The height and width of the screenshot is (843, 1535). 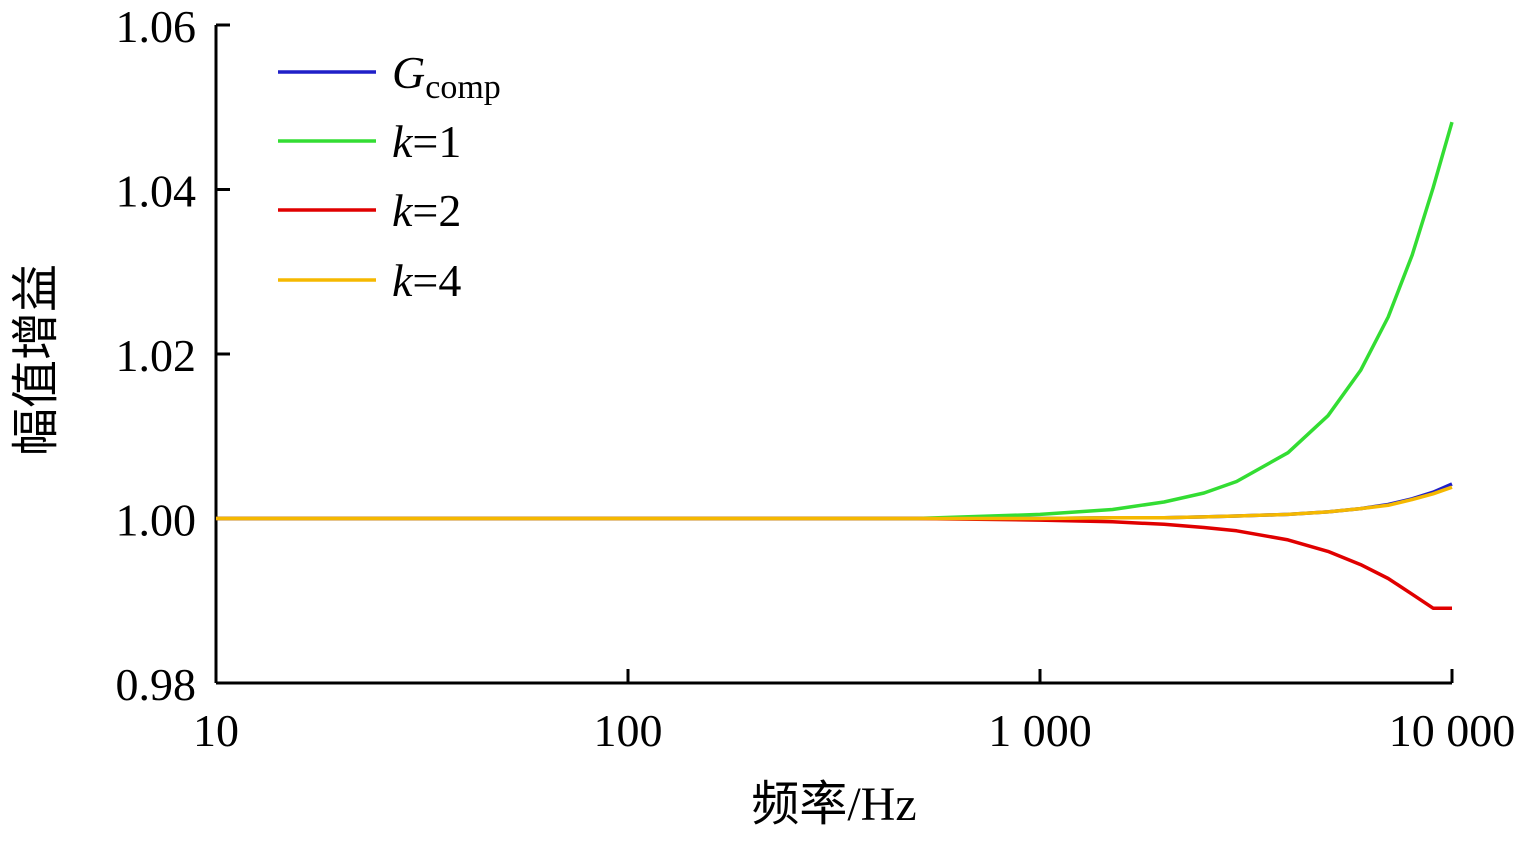 What do you see at coordinates (628, 730) in the screenshot?
I see `x-tick-label: 100` at bounding box center [628, 730].